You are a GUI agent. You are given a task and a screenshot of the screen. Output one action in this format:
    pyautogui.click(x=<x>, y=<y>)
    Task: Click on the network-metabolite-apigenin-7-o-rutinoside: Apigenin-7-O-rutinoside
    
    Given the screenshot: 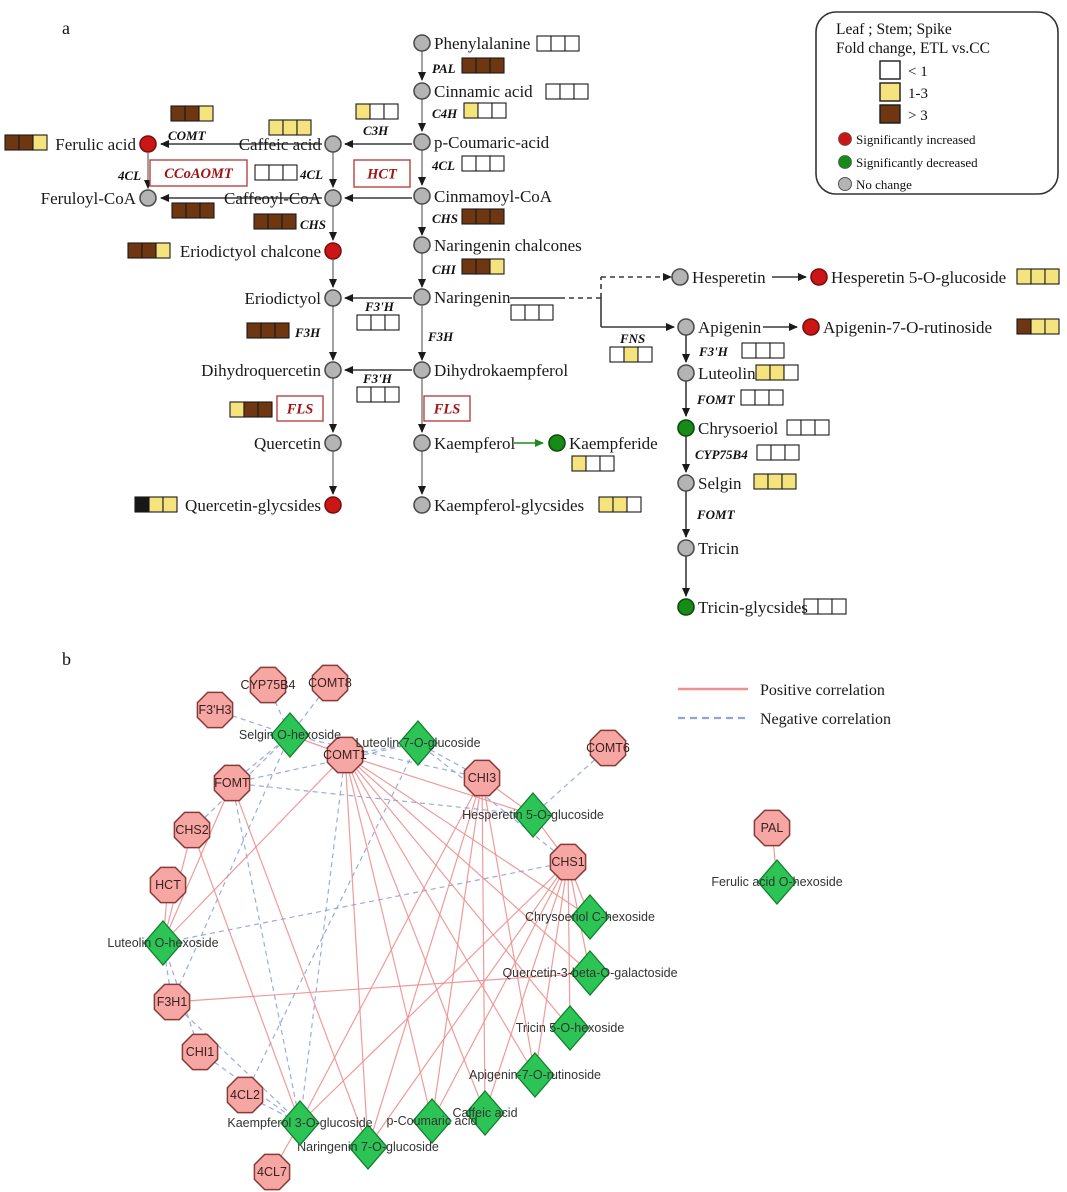 What is the action you would take?
    pyautogui.click(x=535, y=1075)
    